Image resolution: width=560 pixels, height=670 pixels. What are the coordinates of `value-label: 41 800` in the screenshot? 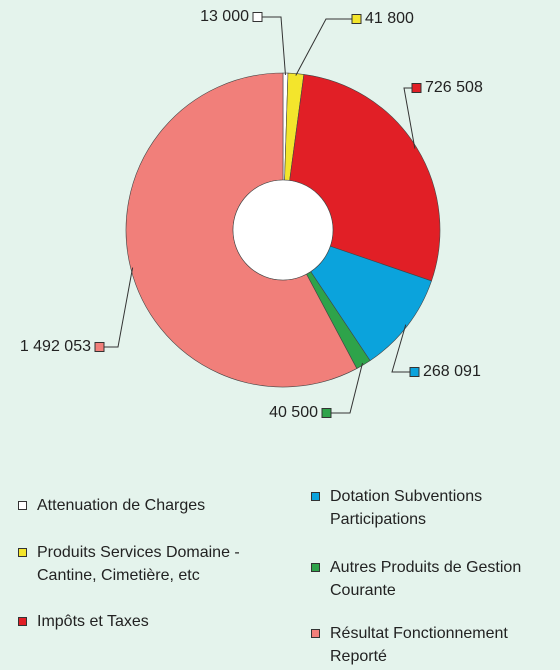 It's located at (389, 18).